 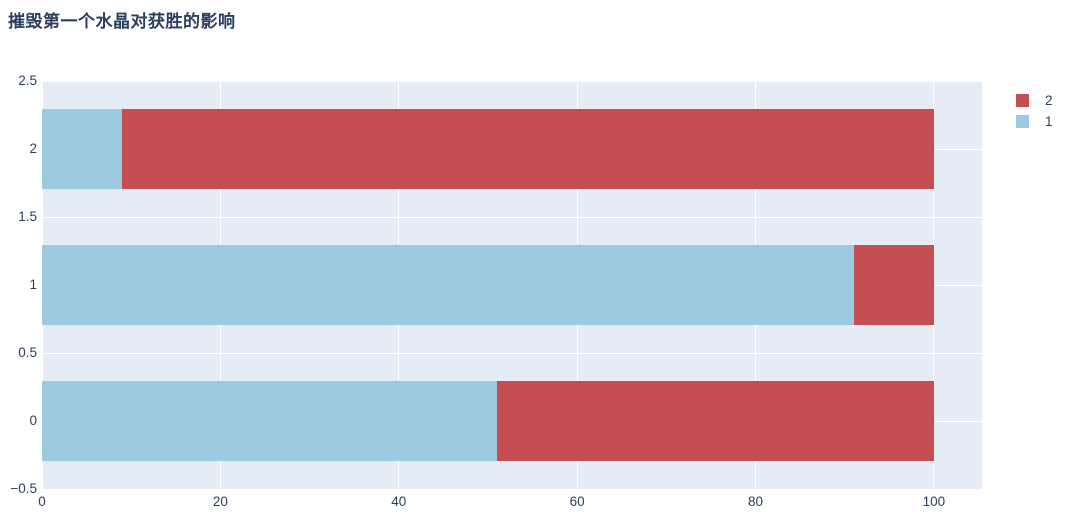 What do you see at coordinates (1049, 100) in the screenshot?
I see `legend-label: 2` at bounding box center [1049, 100].